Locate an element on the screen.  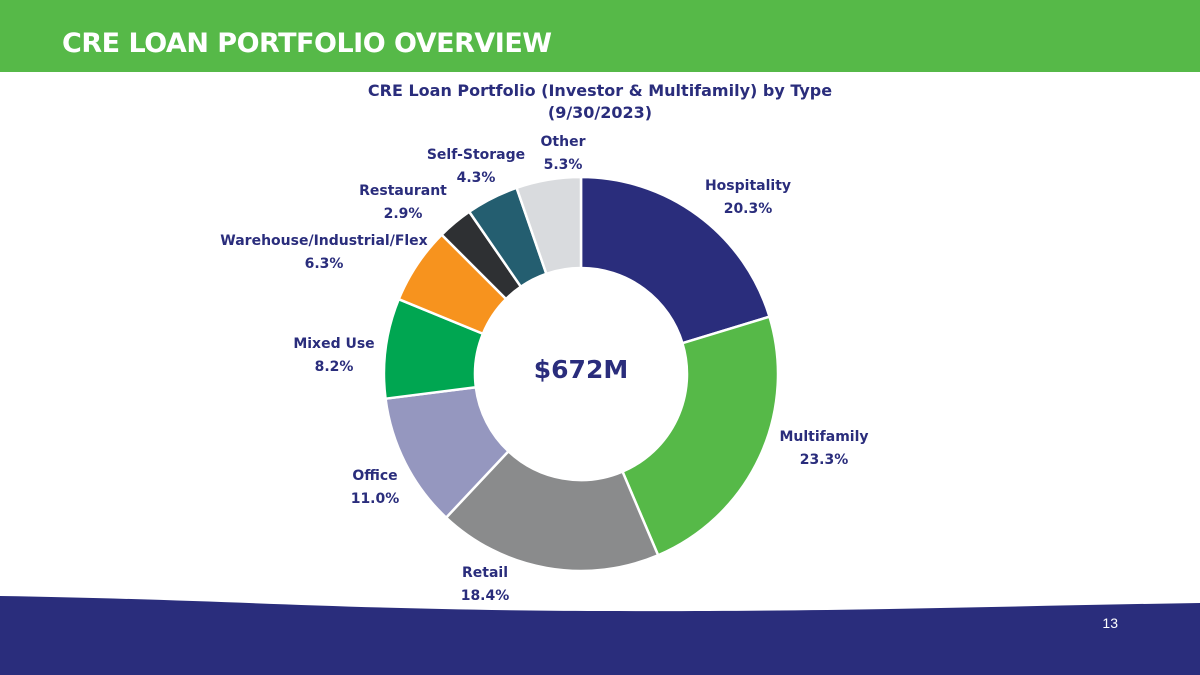
label-multifamily: Multifamily 23.3% is located at coordinates (824, 449).